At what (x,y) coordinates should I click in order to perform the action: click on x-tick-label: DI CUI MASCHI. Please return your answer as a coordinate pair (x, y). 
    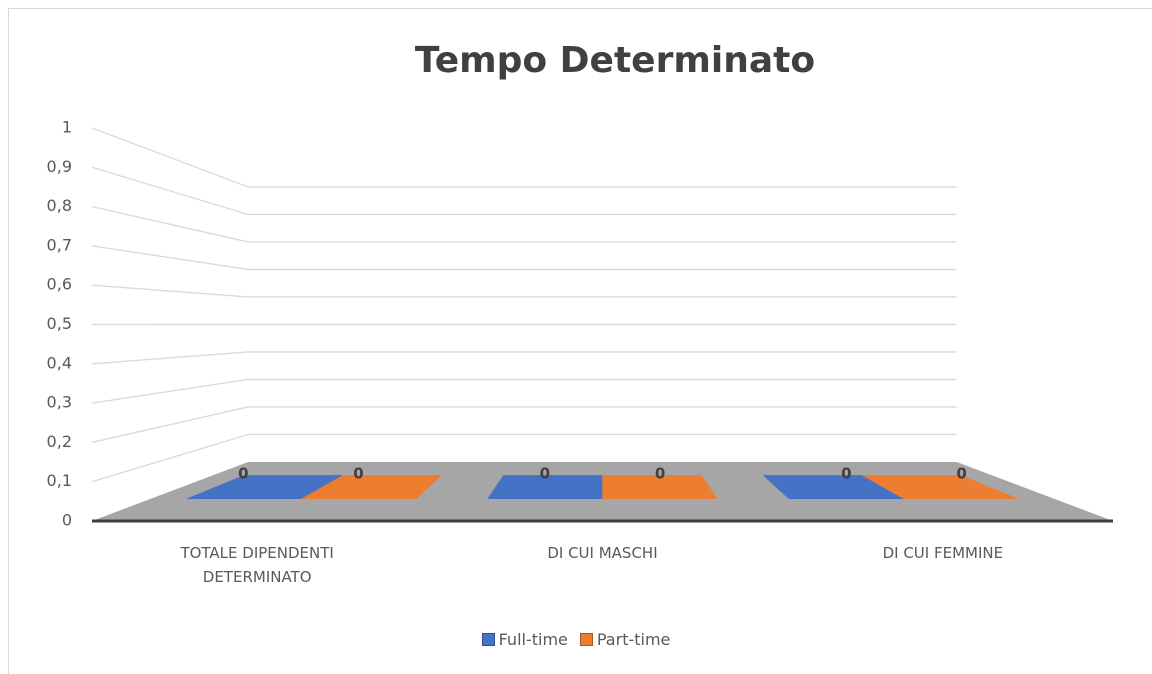
    Looking at the image, I should click on (602, 553).